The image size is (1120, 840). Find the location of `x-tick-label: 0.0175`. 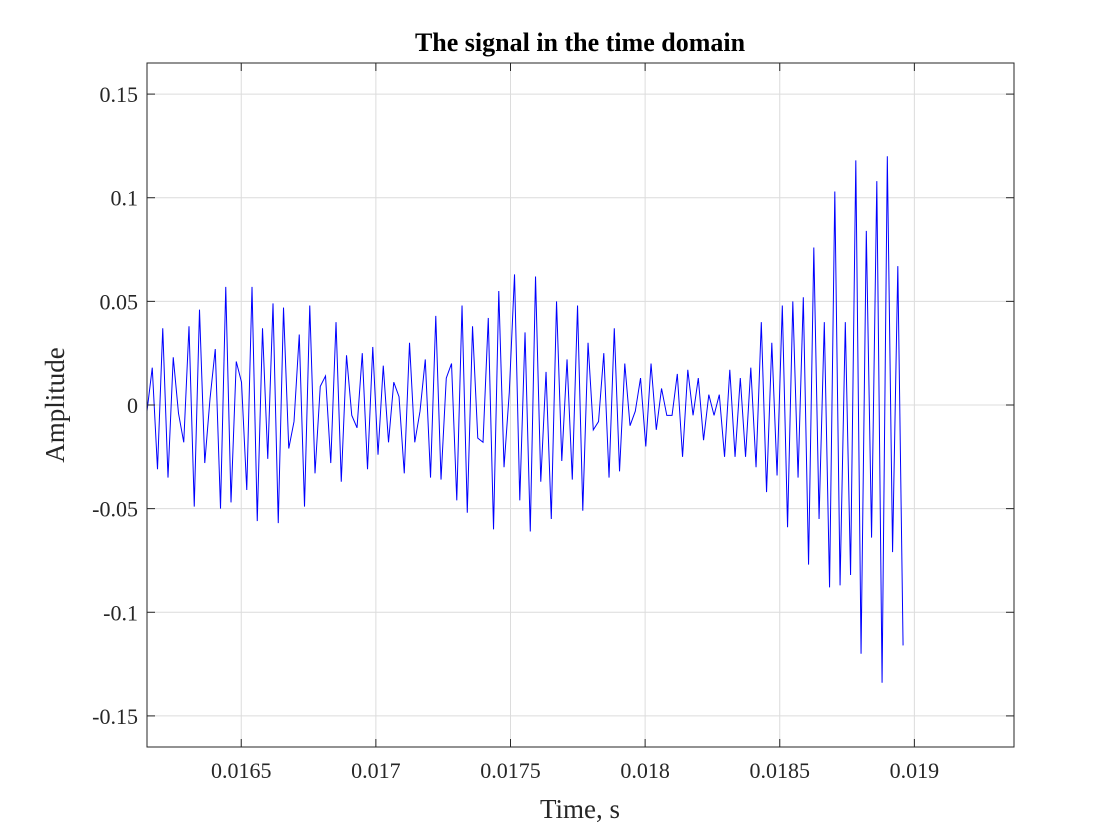

x-tick-label: 0.0175 is located at coordinates (510, 770).